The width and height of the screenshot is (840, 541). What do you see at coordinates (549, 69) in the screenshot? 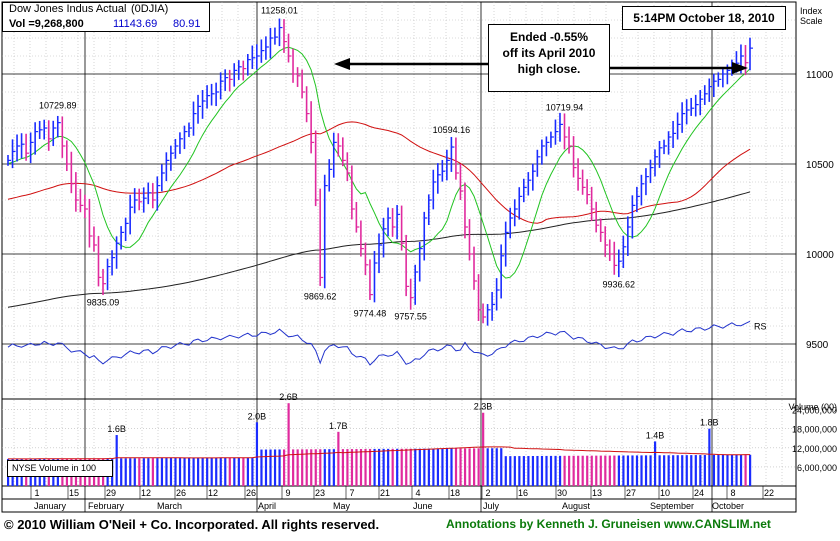
I see `annotation-line3: high close.` at bounding box center [549, 69].